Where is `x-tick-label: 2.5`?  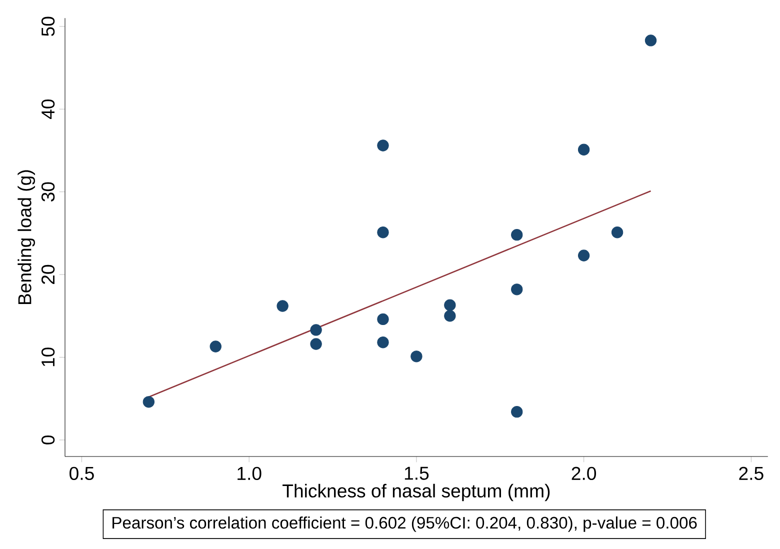
x-tick-label: 2.5 is located at coordinates (751, 473).